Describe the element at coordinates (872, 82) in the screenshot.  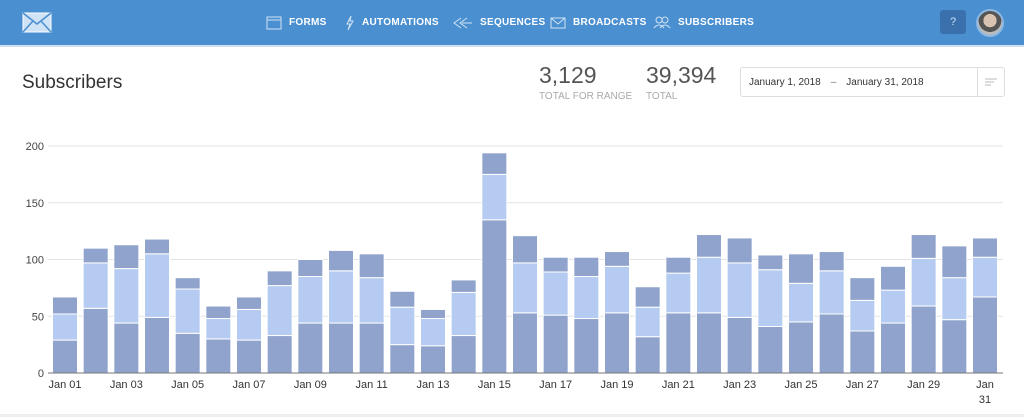
I see `date-range-picker: January 1, 2018– January 31, 2018` at that location.